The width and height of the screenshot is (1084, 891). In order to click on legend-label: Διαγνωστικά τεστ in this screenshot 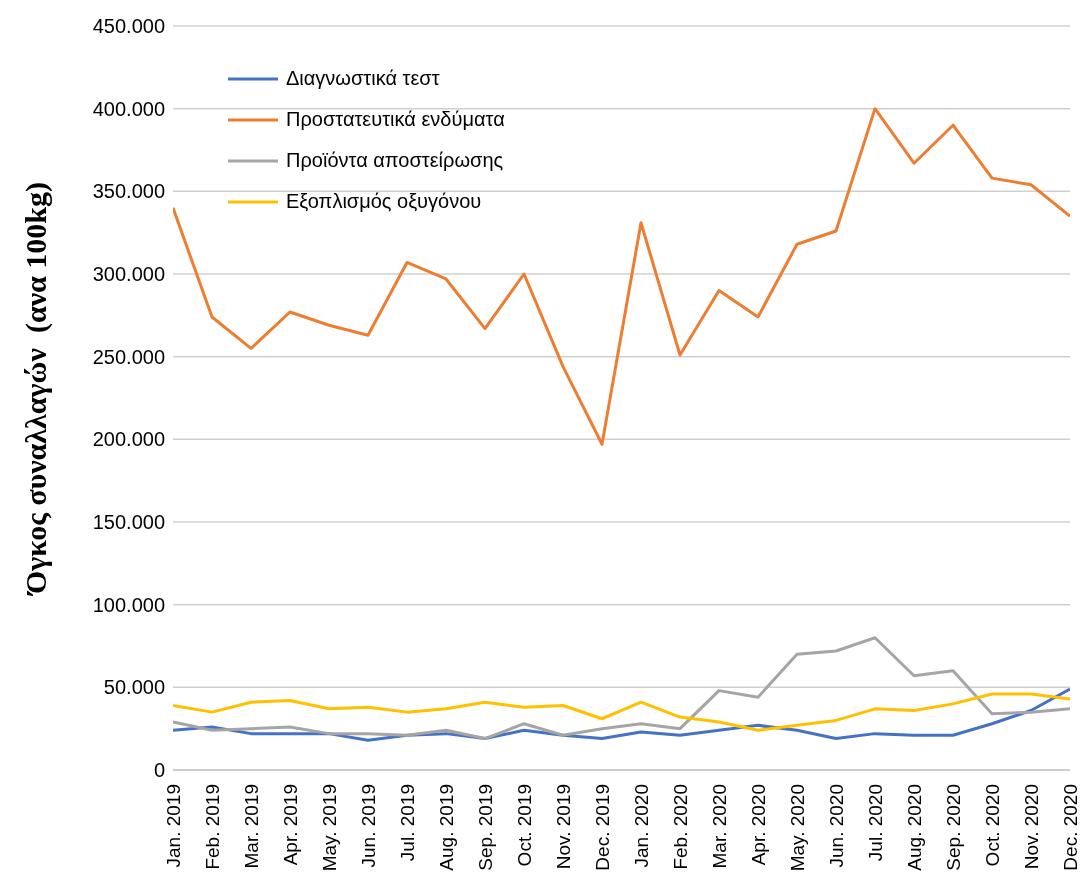, I will do `click(363, 78)`.